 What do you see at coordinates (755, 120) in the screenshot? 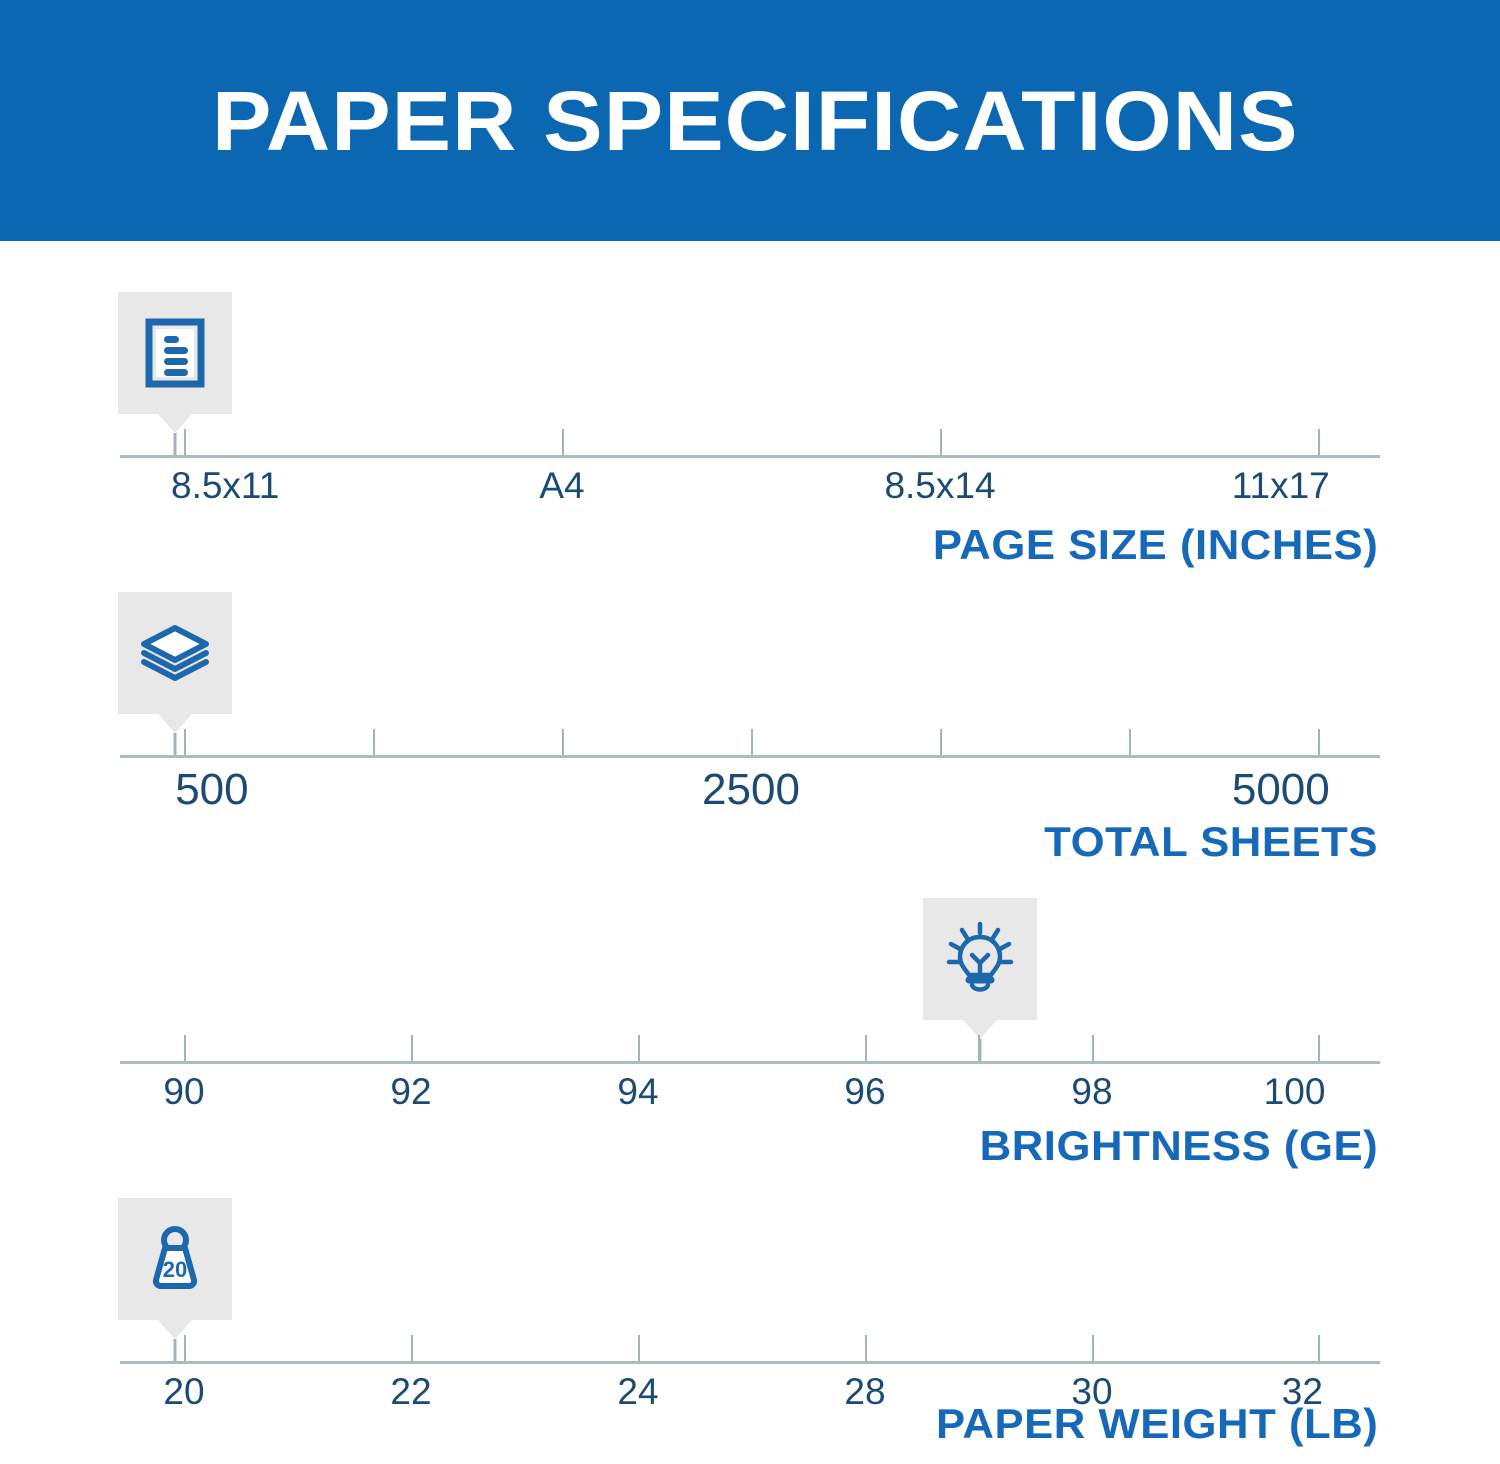
I see `page-title: PAPER SPECIFICATIONS` at bounding box center [755, 120].